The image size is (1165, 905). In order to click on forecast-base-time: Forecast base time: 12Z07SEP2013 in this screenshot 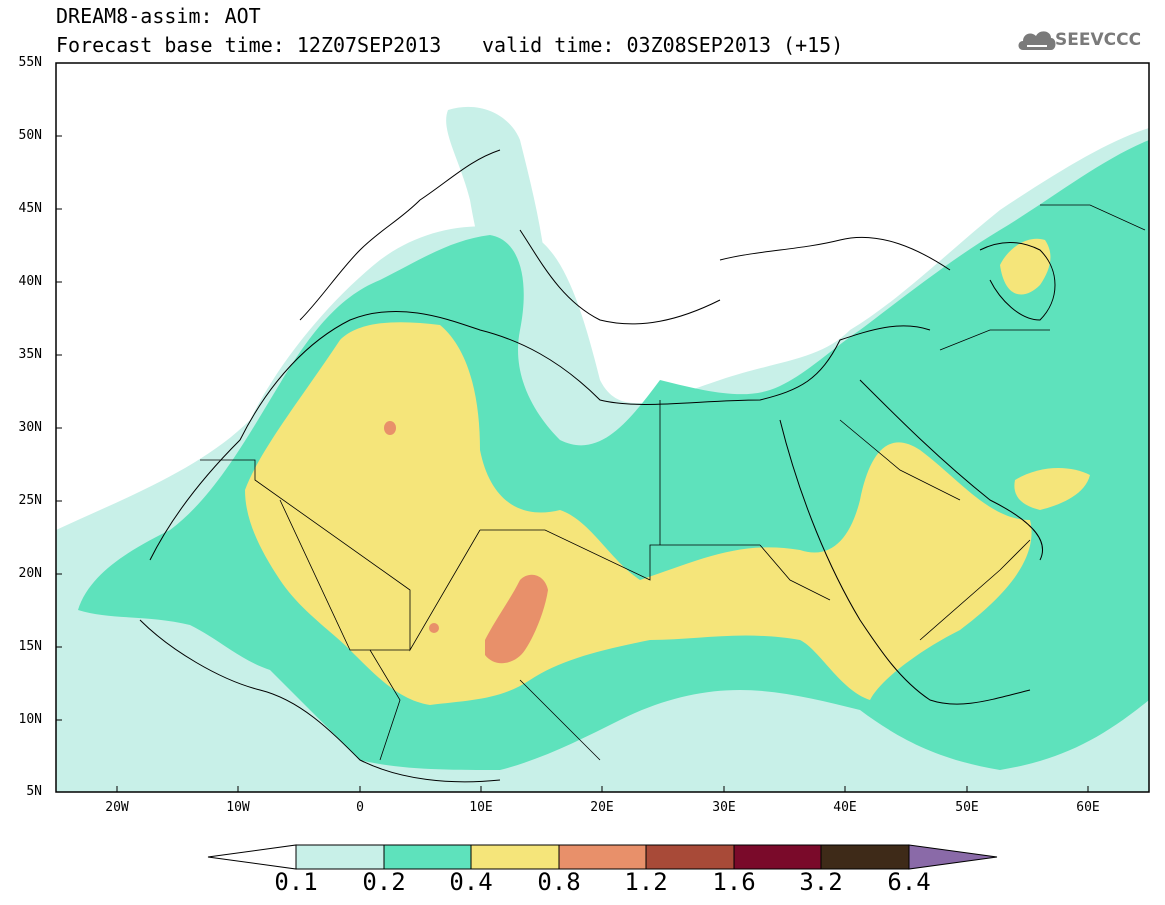, I will do `click(249, 45)`.